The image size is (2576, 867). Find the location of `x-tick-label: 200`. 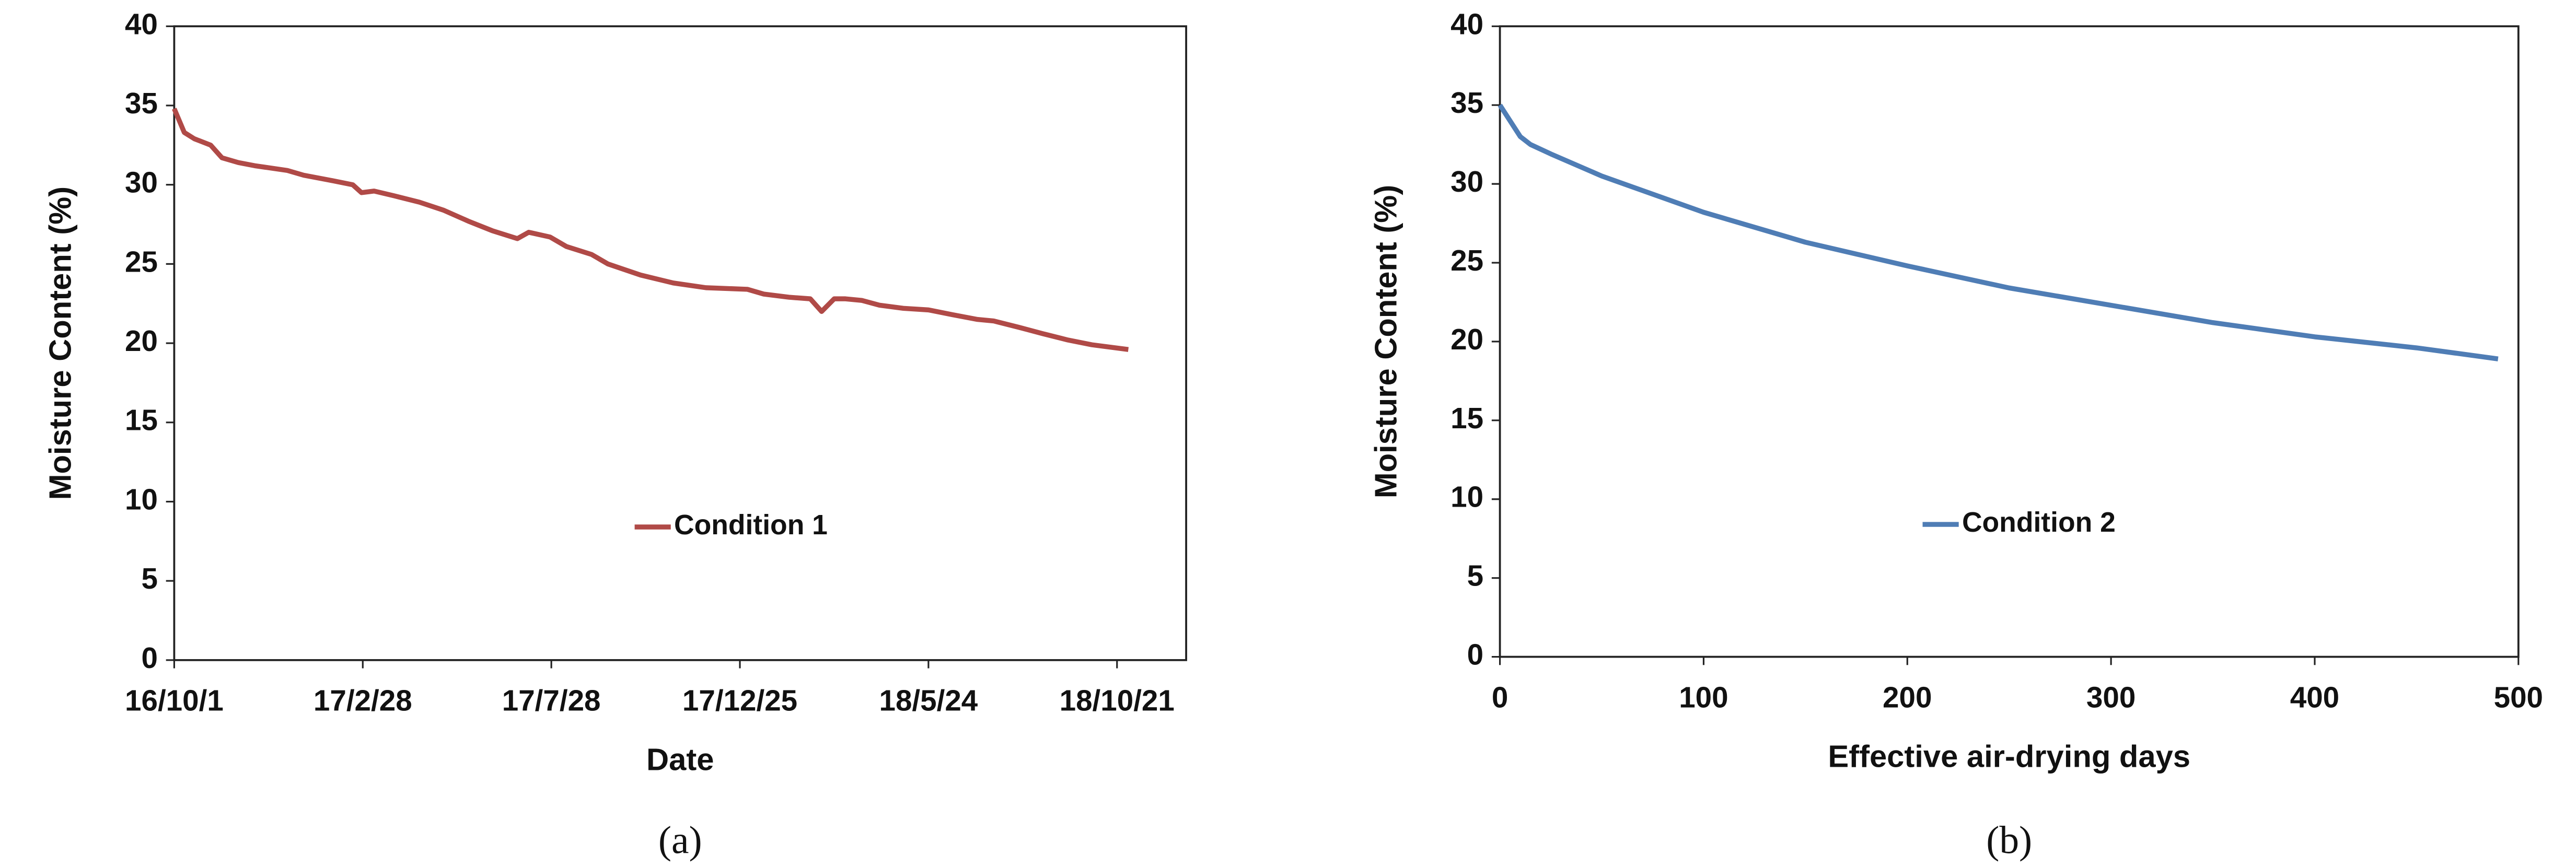

x-tick-label: 200 is located at coordinates (1907, 697).